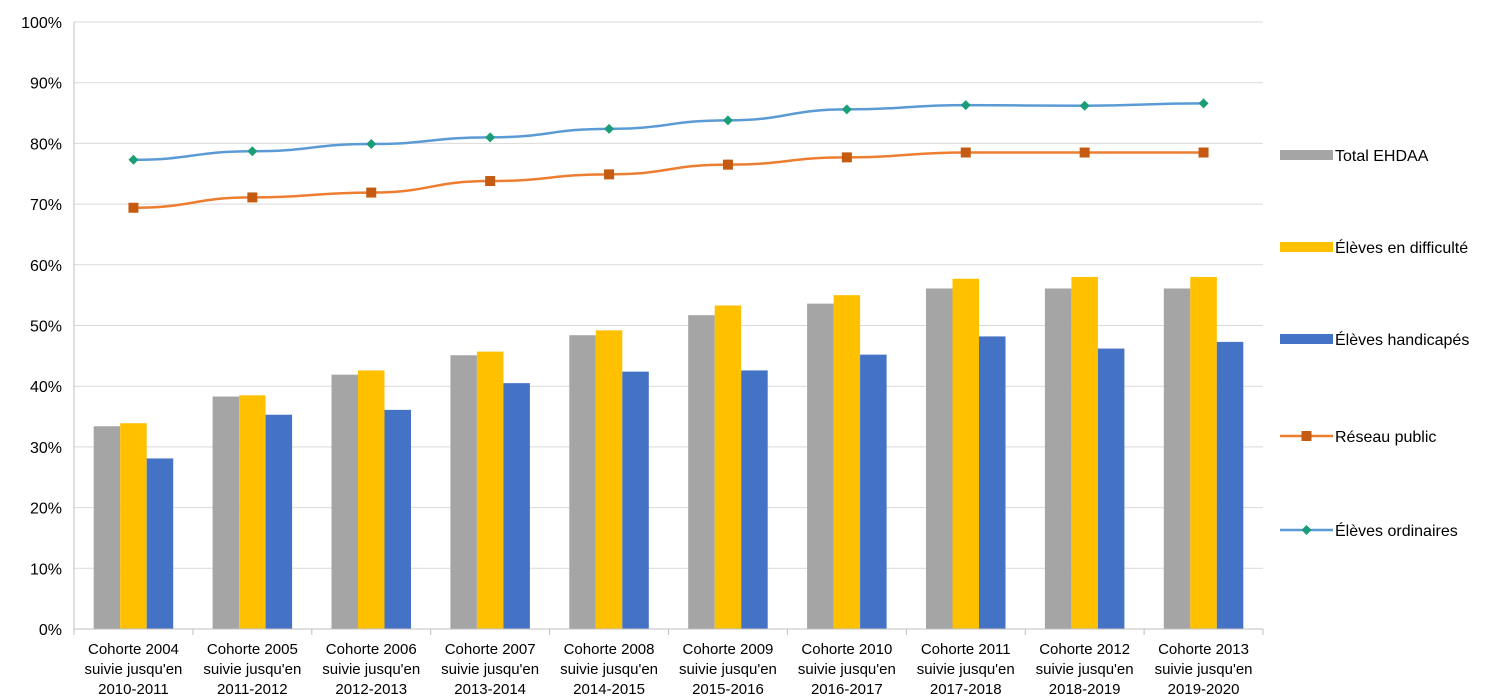 Image resolution: width=1507 pixels, height=700 pixels. I want to click on legend-label: Élèves handicapés, so click(1402, 339).